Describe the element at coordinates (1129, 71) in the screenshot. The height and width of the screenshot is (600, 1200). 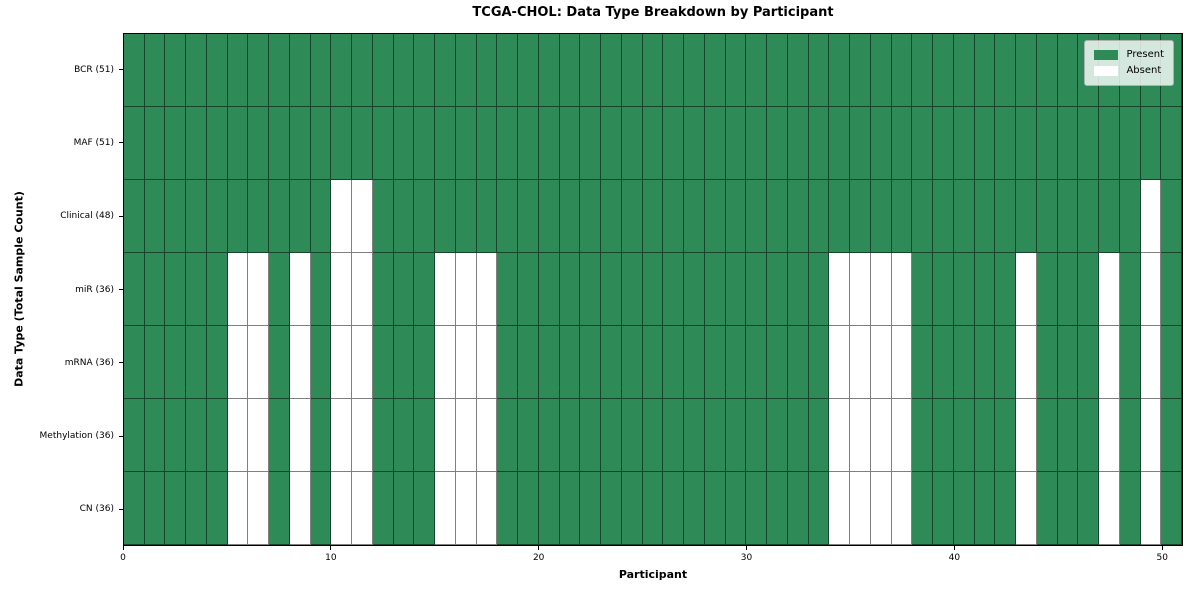
I see `legend-entry-absent: Absent` at that location.